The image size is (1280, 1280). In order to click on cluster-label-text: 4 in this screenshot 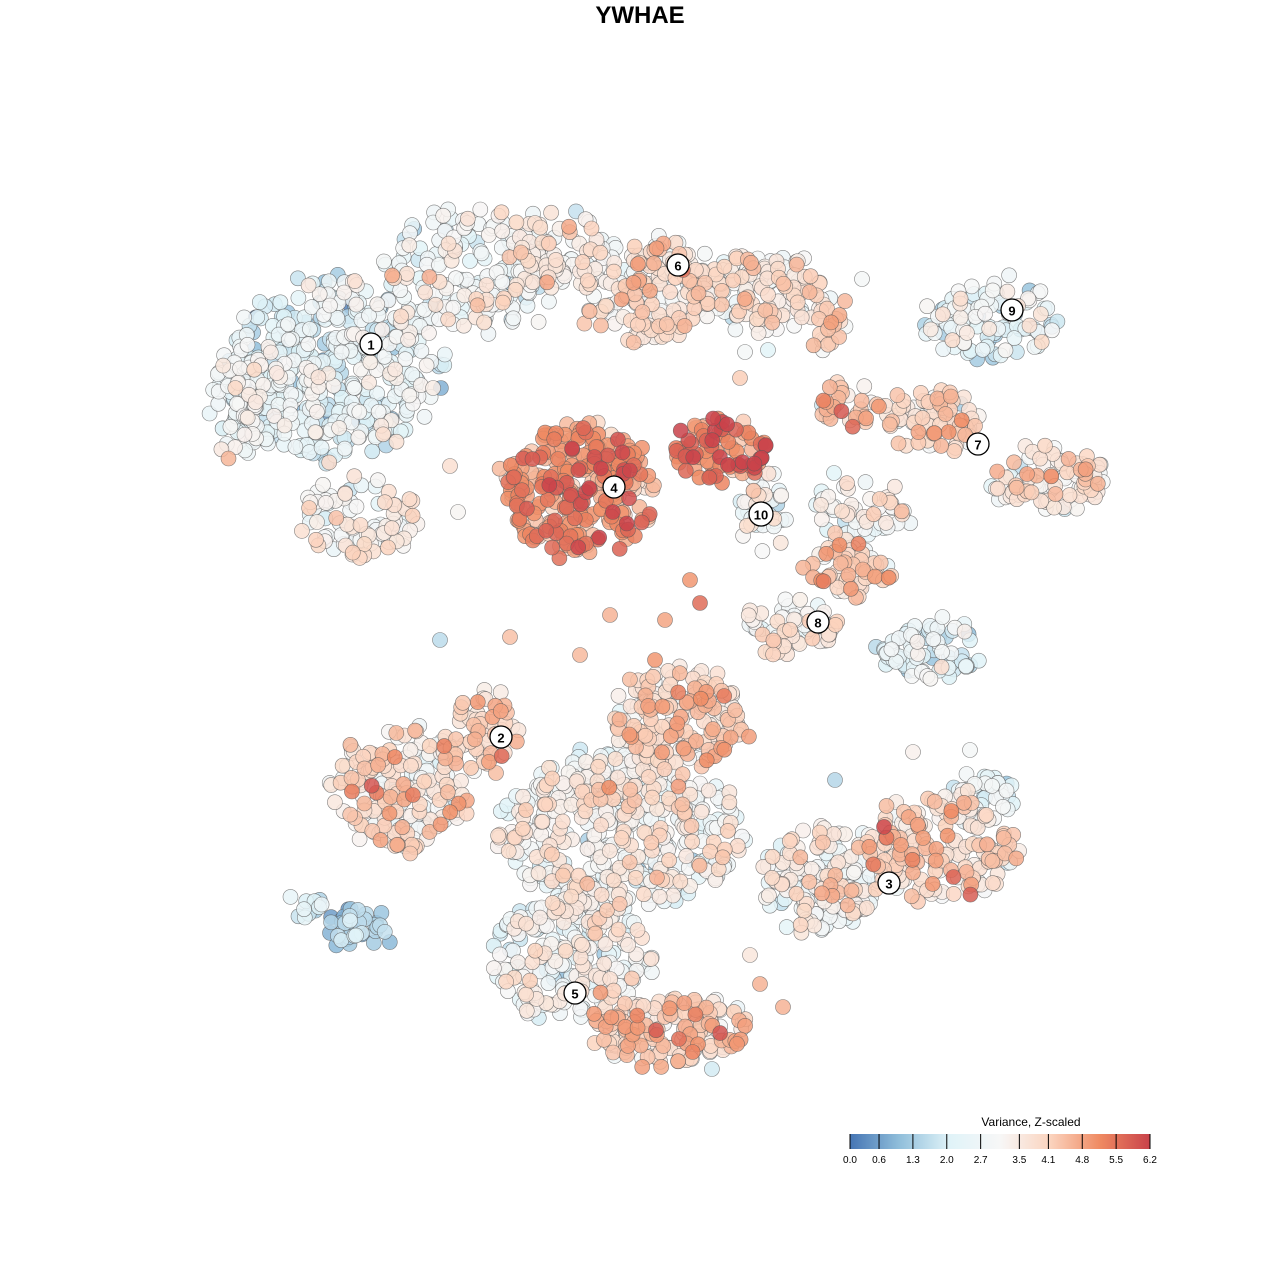, I will do `click(614, 488)`.